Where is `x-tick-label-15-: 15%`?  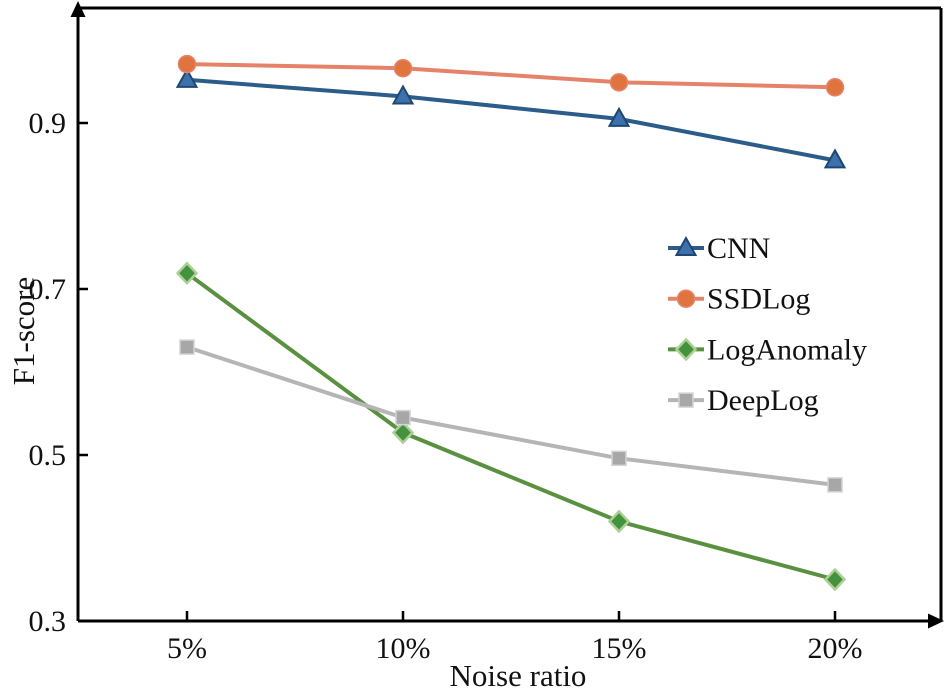
x-tick-label-15-: 15% is located at coordinates (619, 648).